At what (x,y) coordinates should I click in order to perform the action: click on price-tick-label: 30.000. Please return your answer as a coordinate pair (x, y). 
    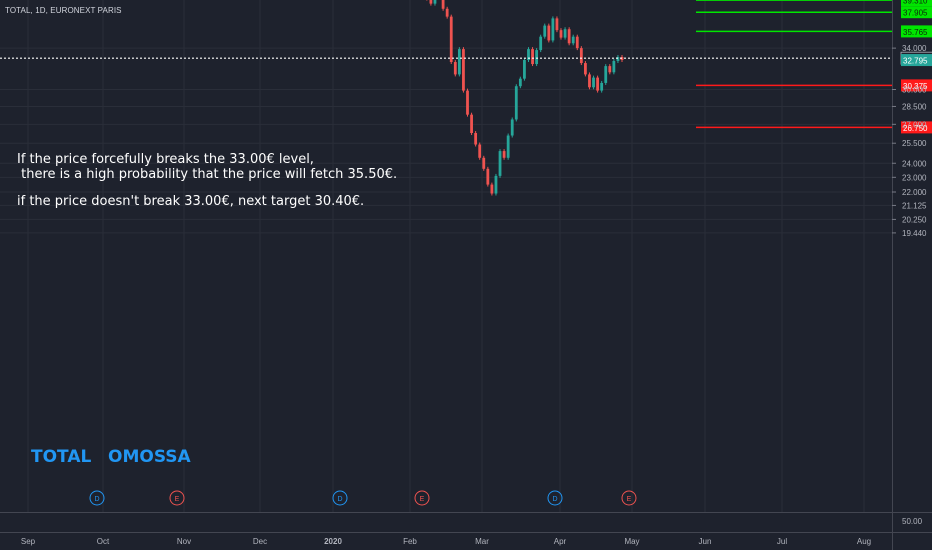
    Looking at the image, I should click on (914, 89).